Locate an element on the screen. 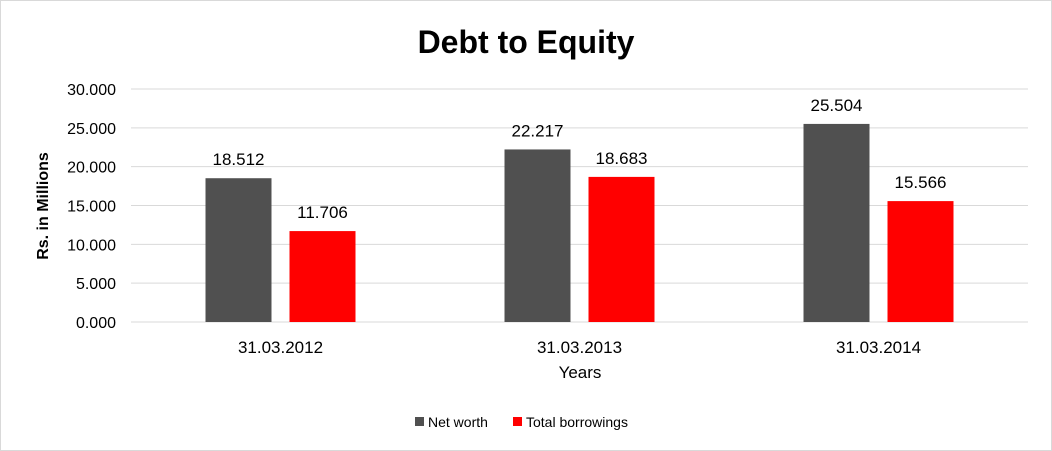 This screenshot has height=451, width=1052. y-axis-ticks: 0.000 5.000 10.000 15.000 20.000 25.000 30.000 is located at coordinates (91, 207).